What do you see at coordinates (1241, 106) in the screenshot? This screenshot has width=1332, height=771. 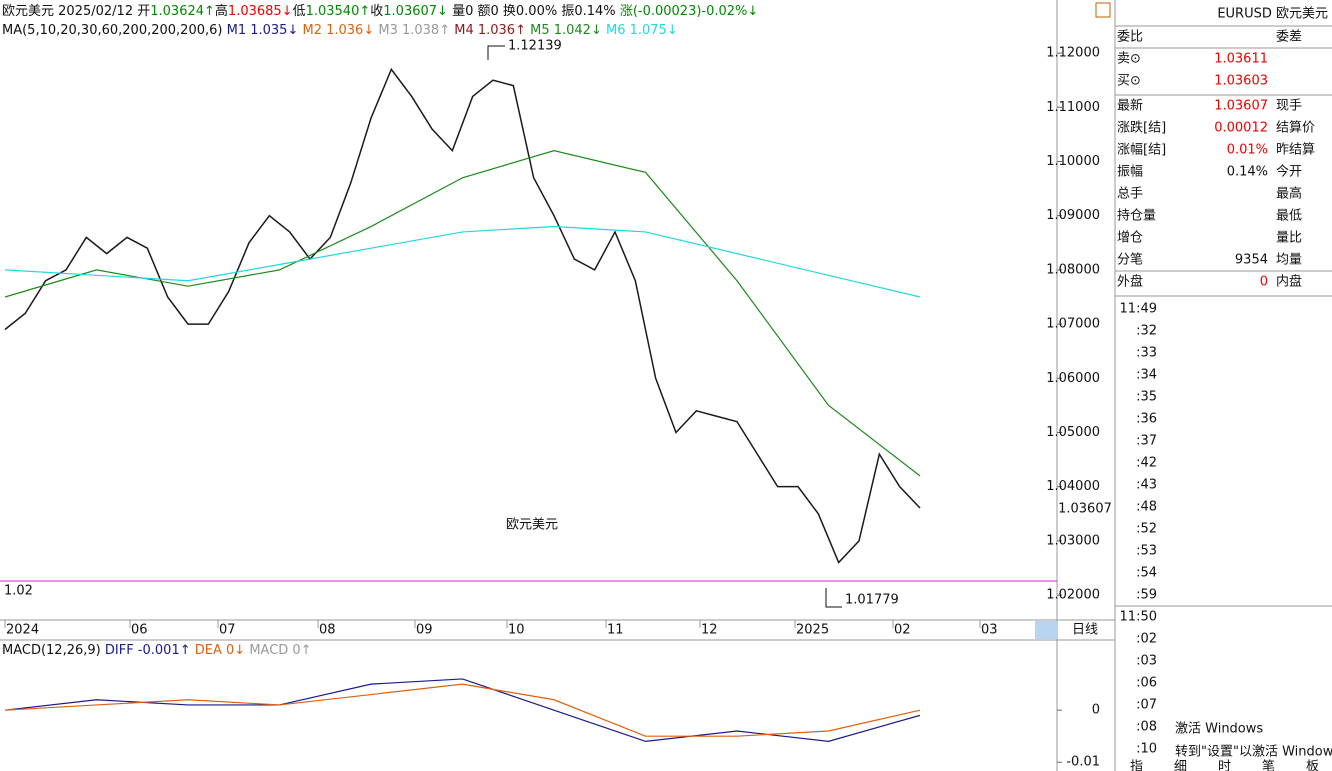 I see `row-value: 1.03607` at bounding box center [1241, 106].